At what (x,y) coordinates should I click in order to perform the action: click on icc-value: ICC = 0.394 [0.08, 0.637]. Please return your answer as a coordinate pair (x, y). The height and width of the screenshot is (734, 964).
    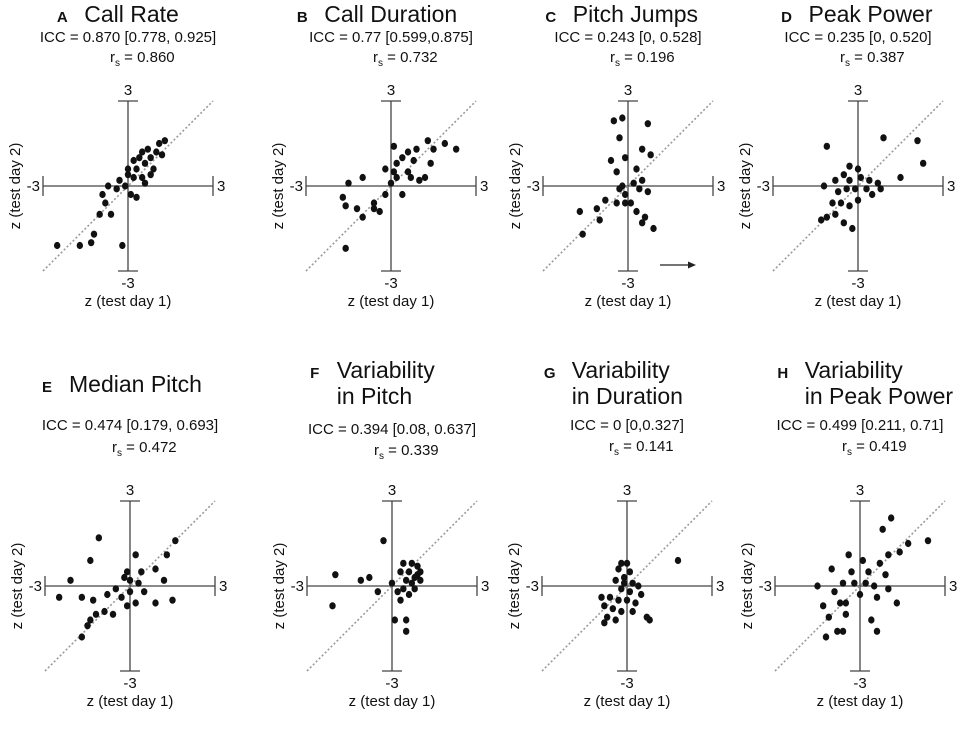
    Looking at the image, I should click on (392, 429).